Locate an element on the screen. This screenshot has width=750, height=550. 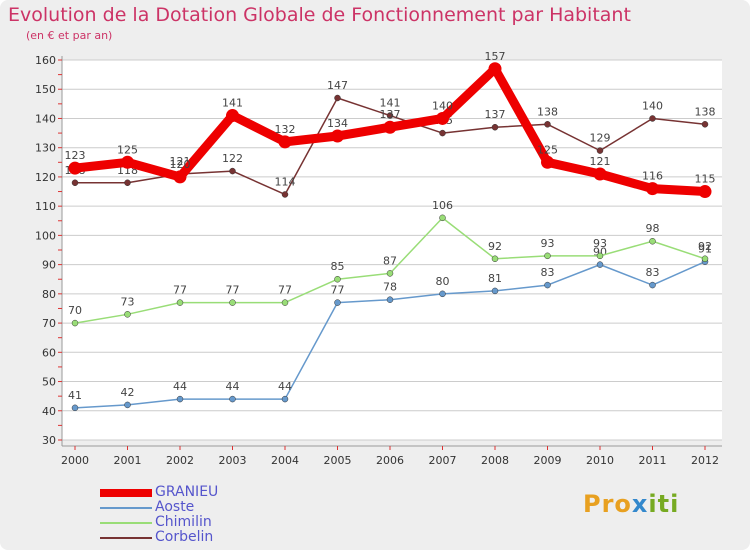
legend-item: GRANIEU is located at coordinates (159, 492).